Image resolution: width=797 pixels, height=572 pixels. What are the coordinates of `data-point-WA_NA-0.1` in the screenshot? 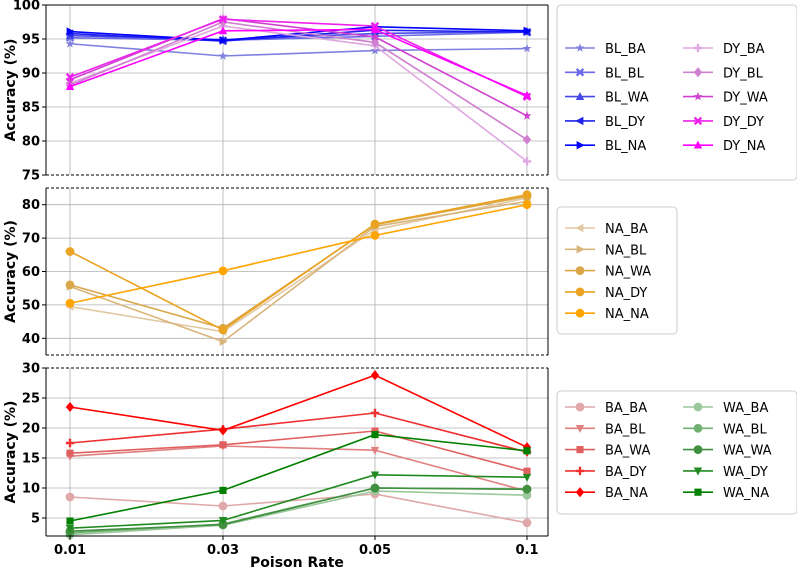 It's located at (527, 451).